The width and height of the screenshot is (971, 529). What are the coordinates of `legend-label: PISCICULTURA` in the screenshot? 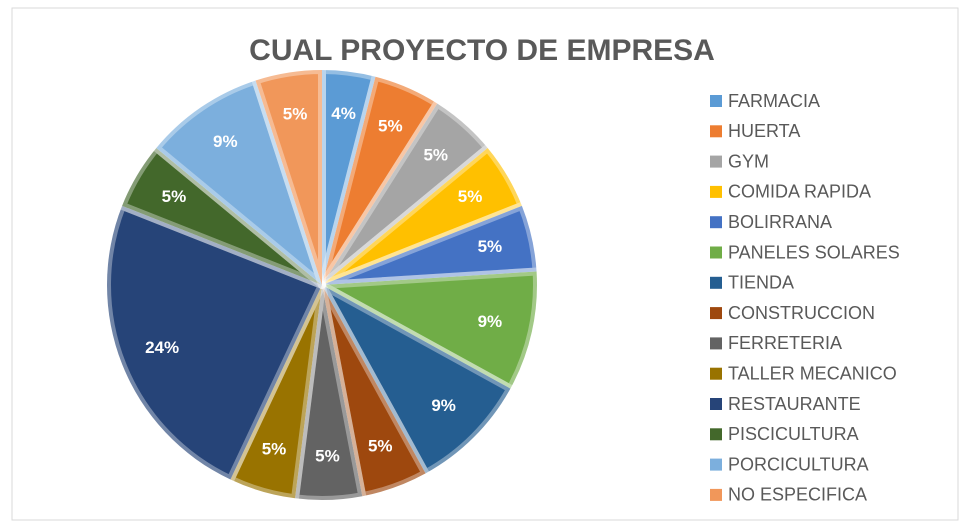 It's located at (793, 434).